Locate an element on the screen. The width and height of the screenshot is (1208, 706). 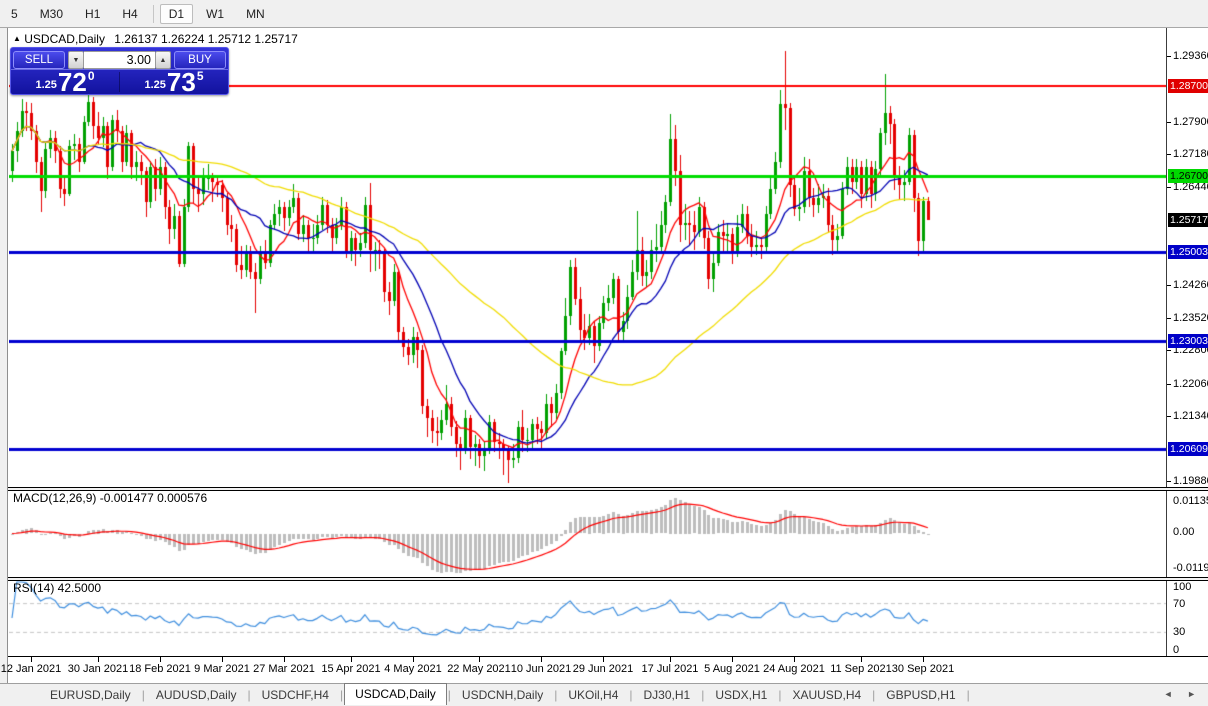
chart-tab-USDX-H1: USDX,H1 is located at coordinates (741, 695).